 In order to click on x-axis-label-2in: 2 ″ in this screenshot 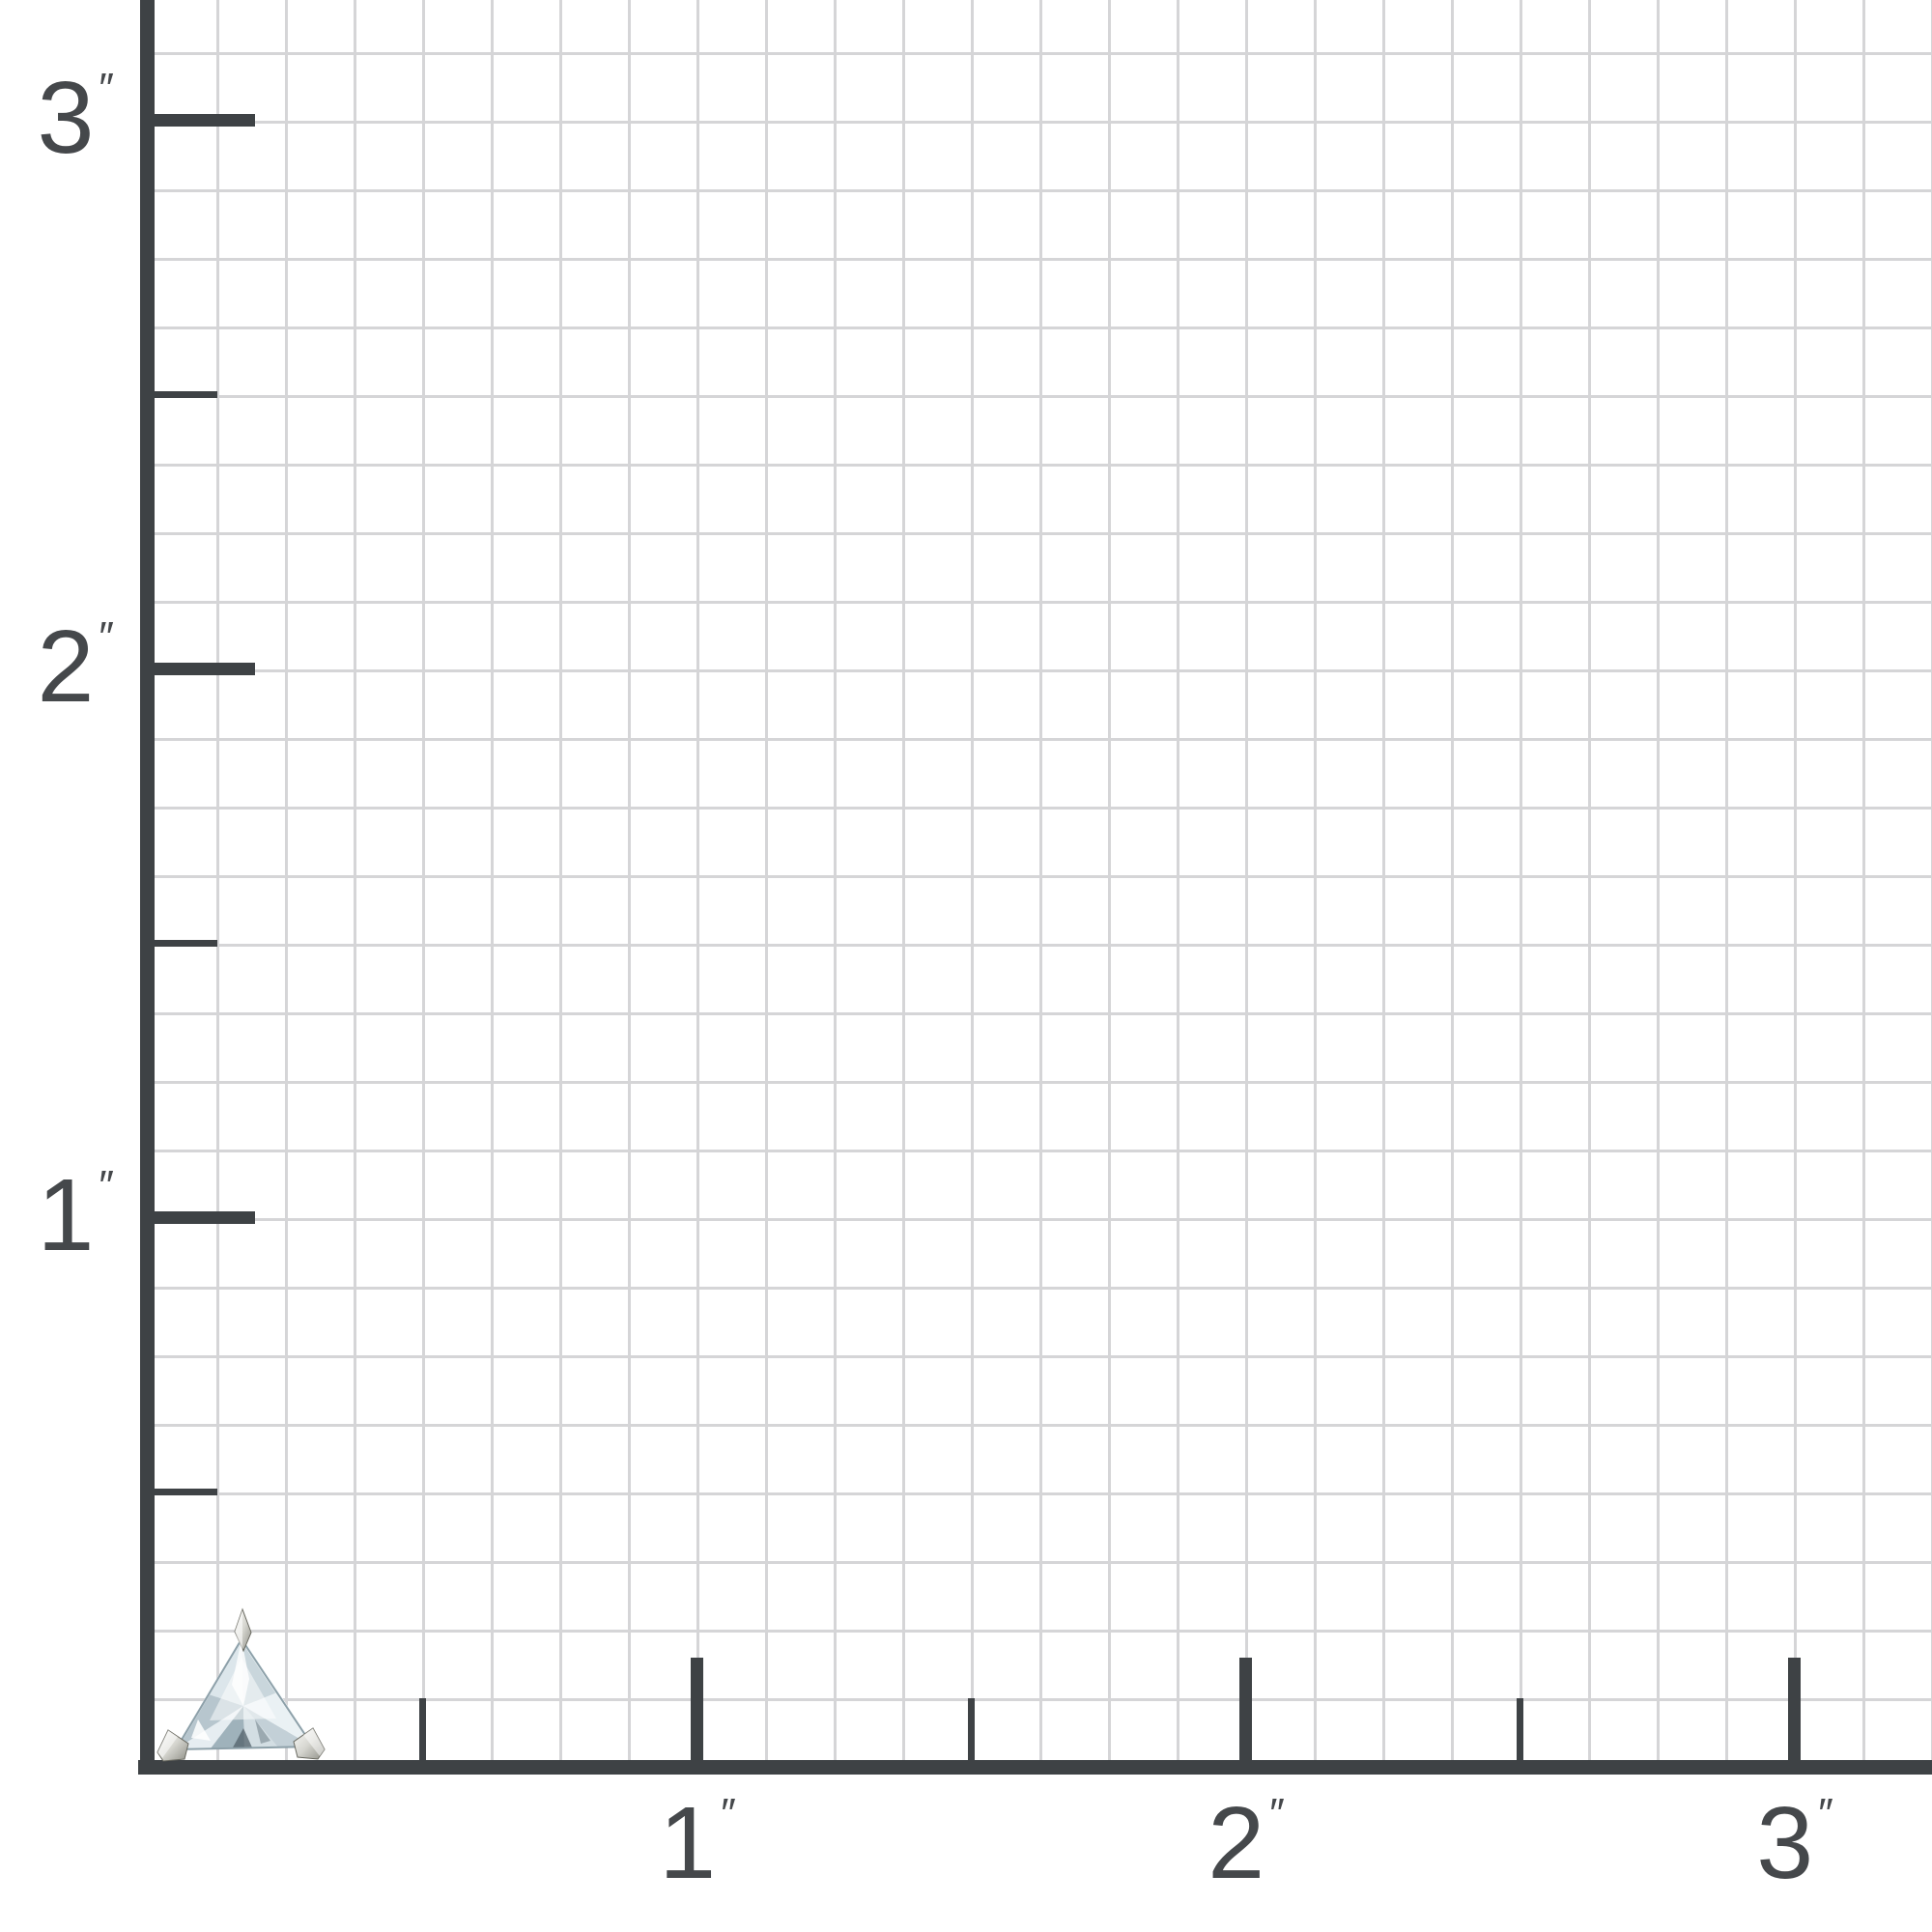, I will do `click(1246, 1843)`.